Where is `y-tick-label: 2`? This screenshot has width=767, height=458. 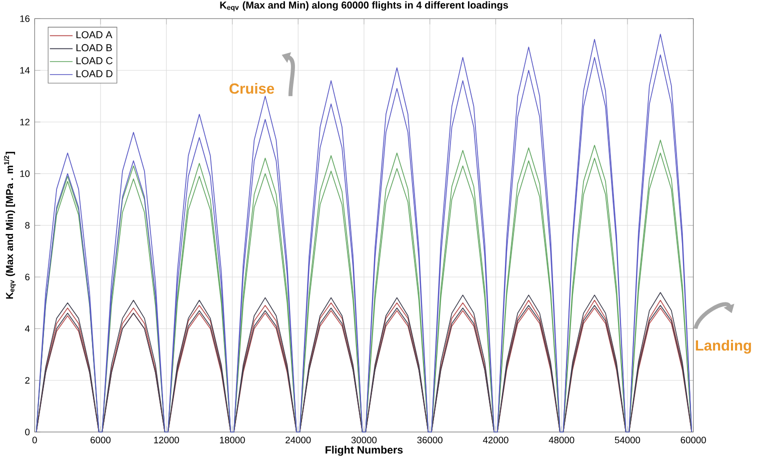 y-tick-label: 2 is located at coordinates (27, 380).